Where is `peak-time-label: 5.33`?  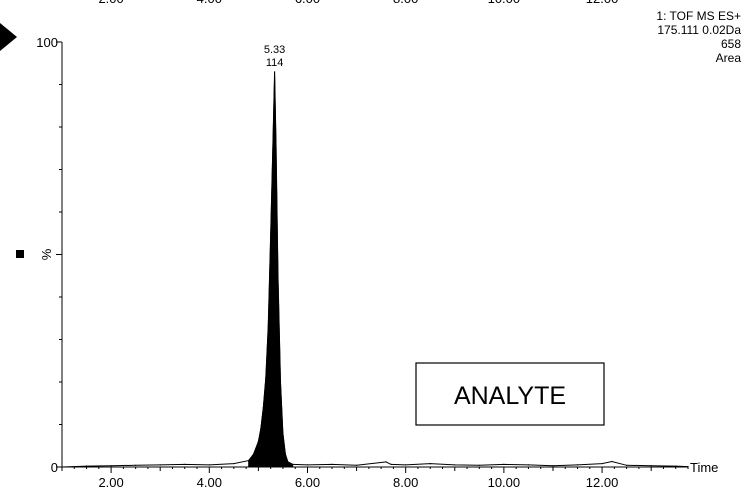
peak-time-label: 5.33 is located at coordinates (274, 50).